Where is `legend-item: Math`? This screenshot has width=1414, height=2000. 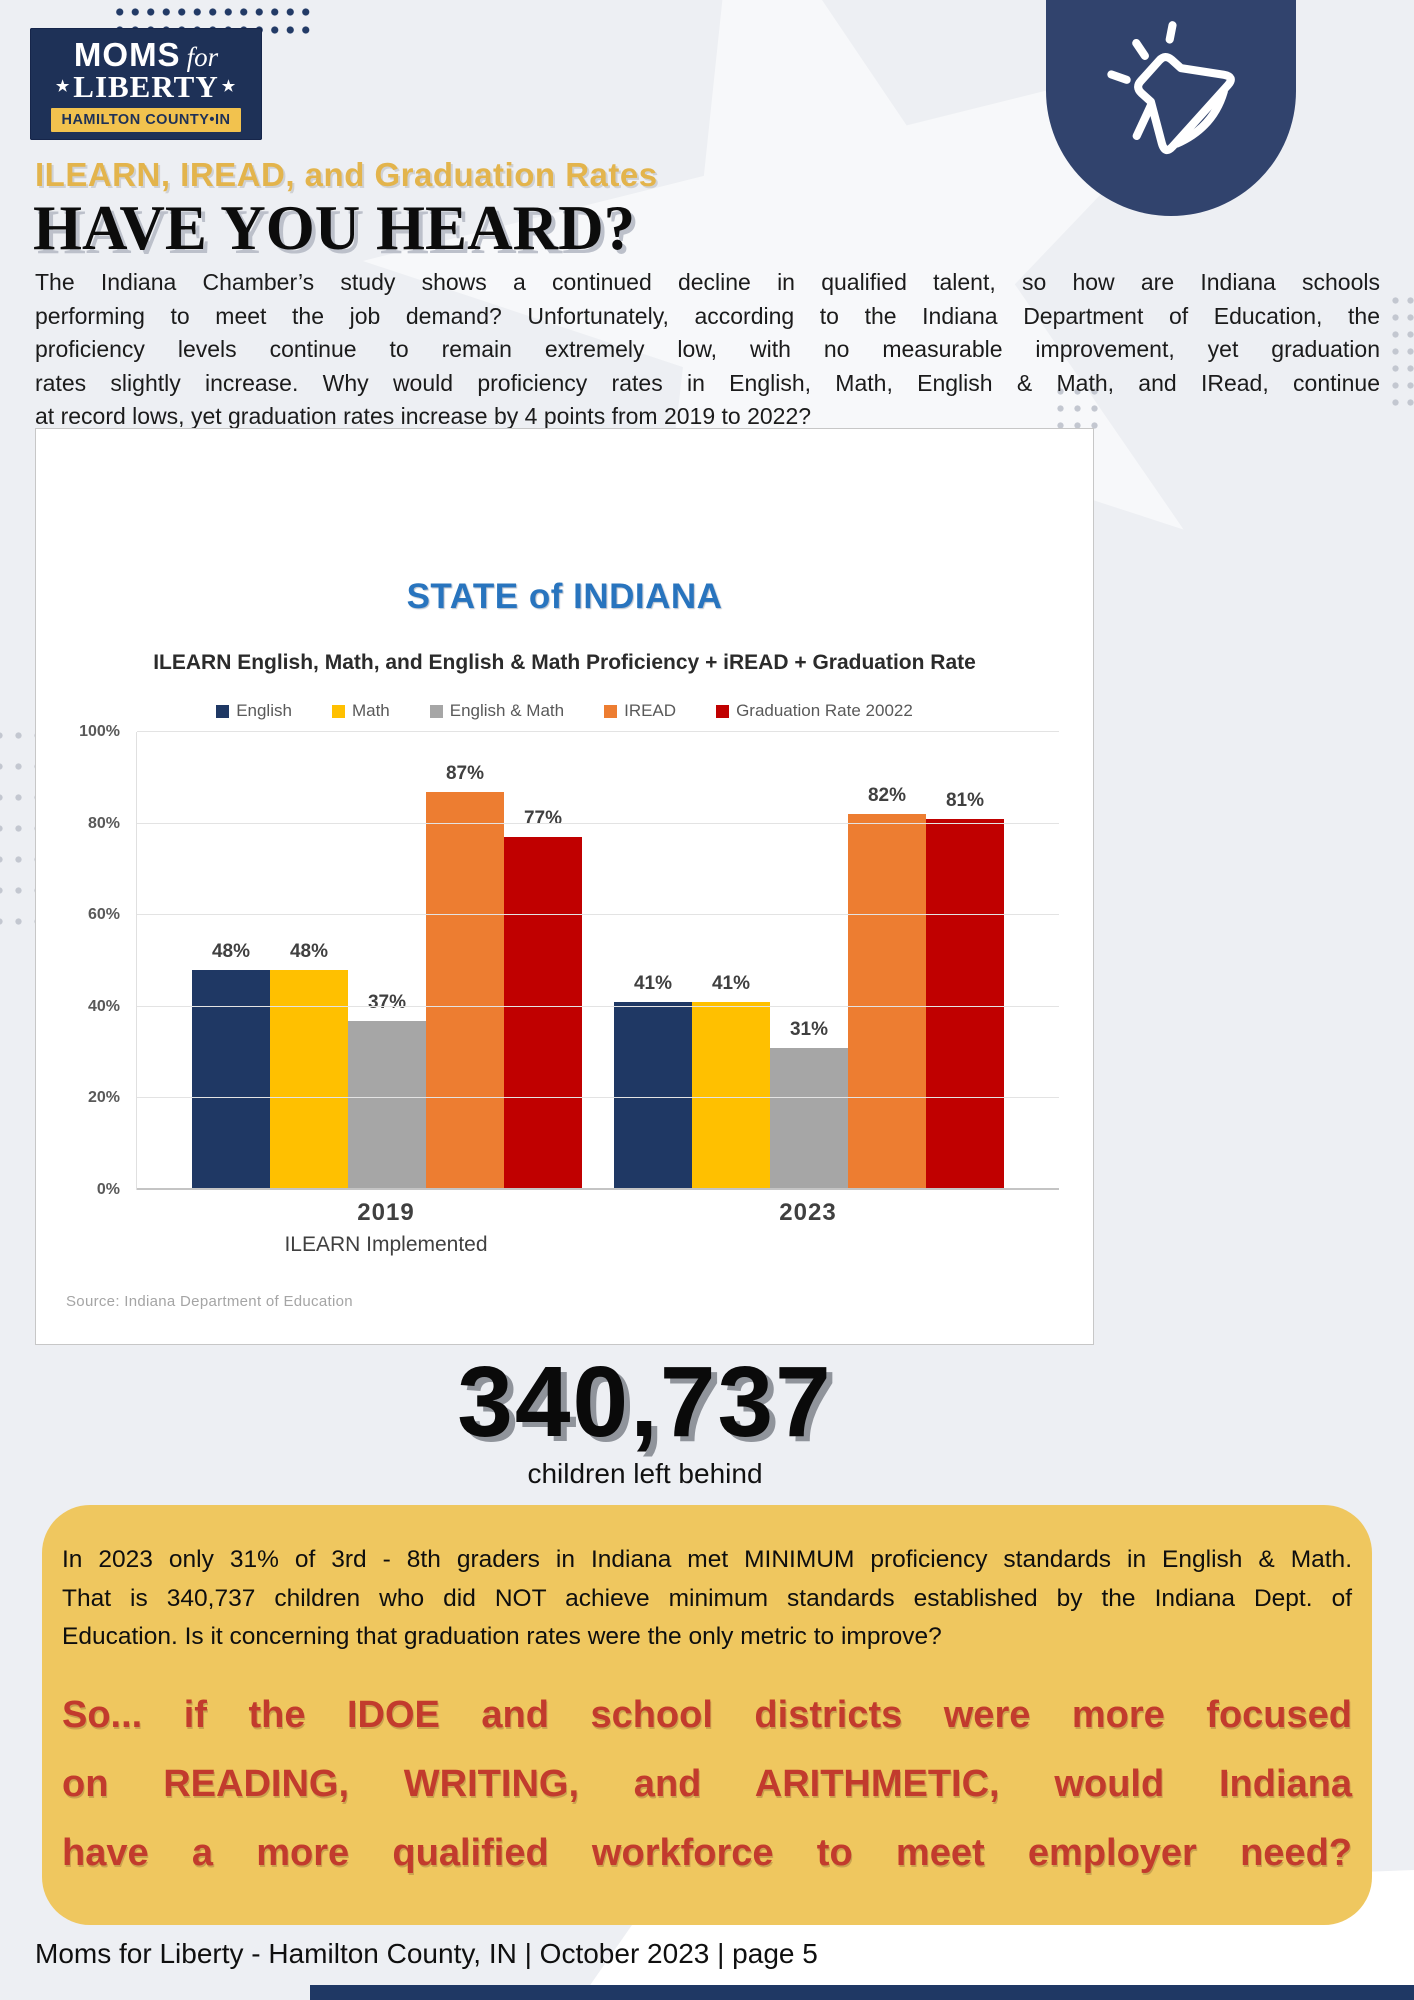 legend-item: Math is located at coordinates (360, 711).